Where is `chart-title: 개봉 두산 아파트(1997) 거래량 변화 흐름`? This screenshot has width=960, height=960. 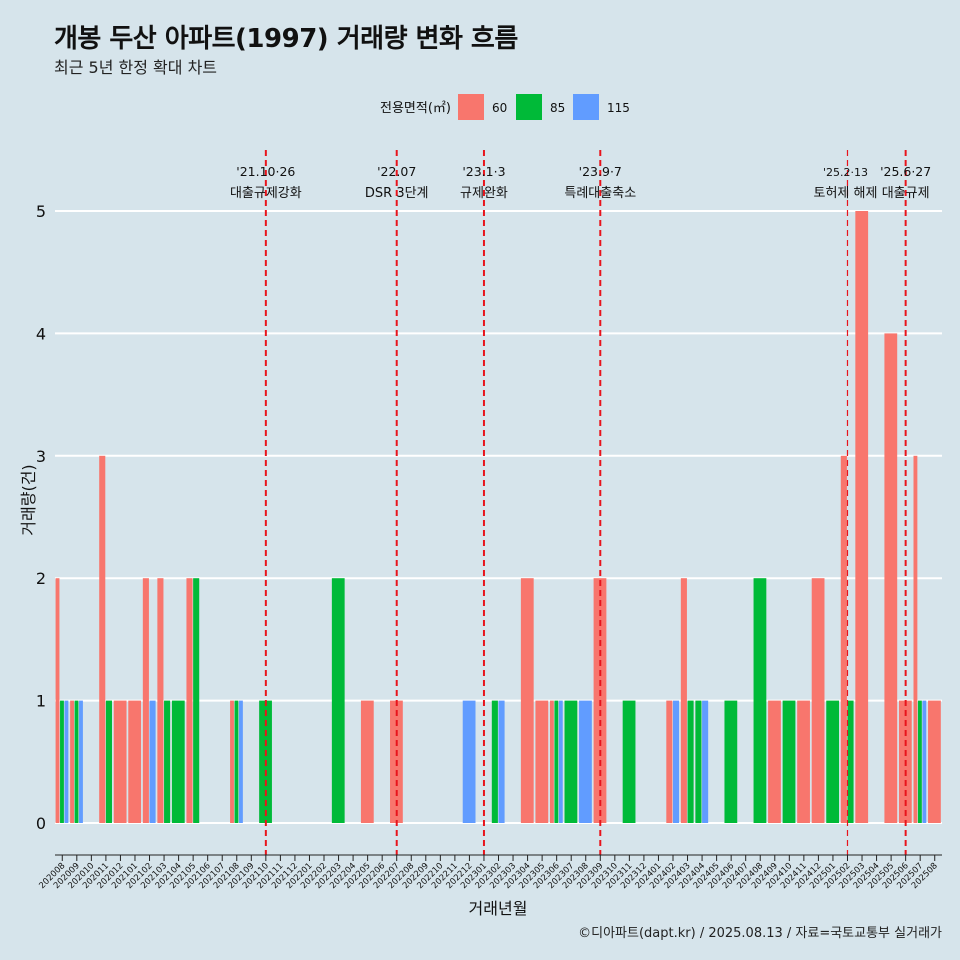 chart-title: 개봉 두산 아파트(1997) 거래량 변화 흐름 is located at coordinates (286, 39).